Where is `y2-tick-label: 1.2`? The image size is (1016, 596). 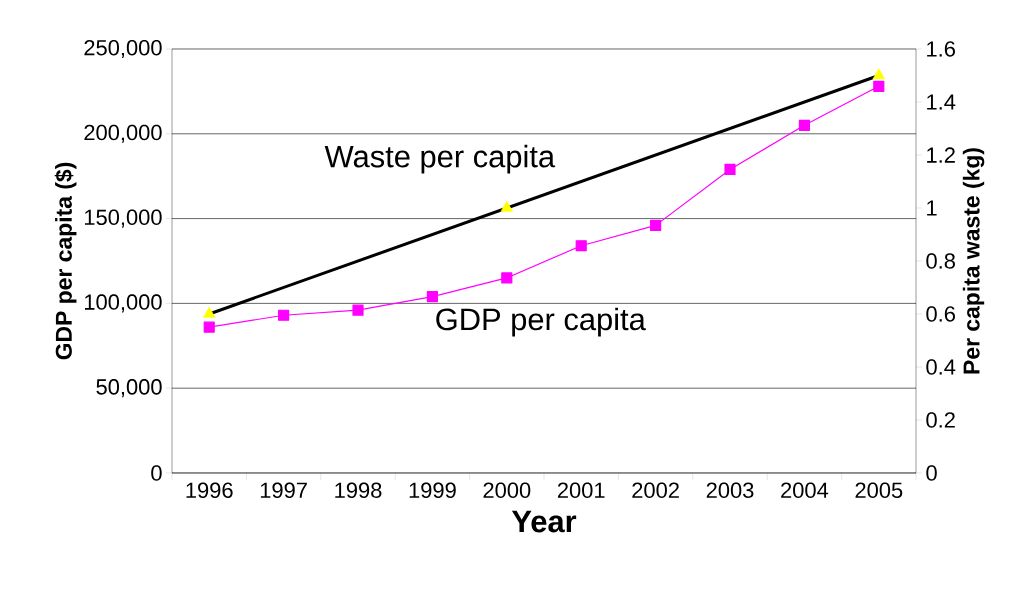 y2-tick-label: 1.2 is located at coordinates (941, 155).